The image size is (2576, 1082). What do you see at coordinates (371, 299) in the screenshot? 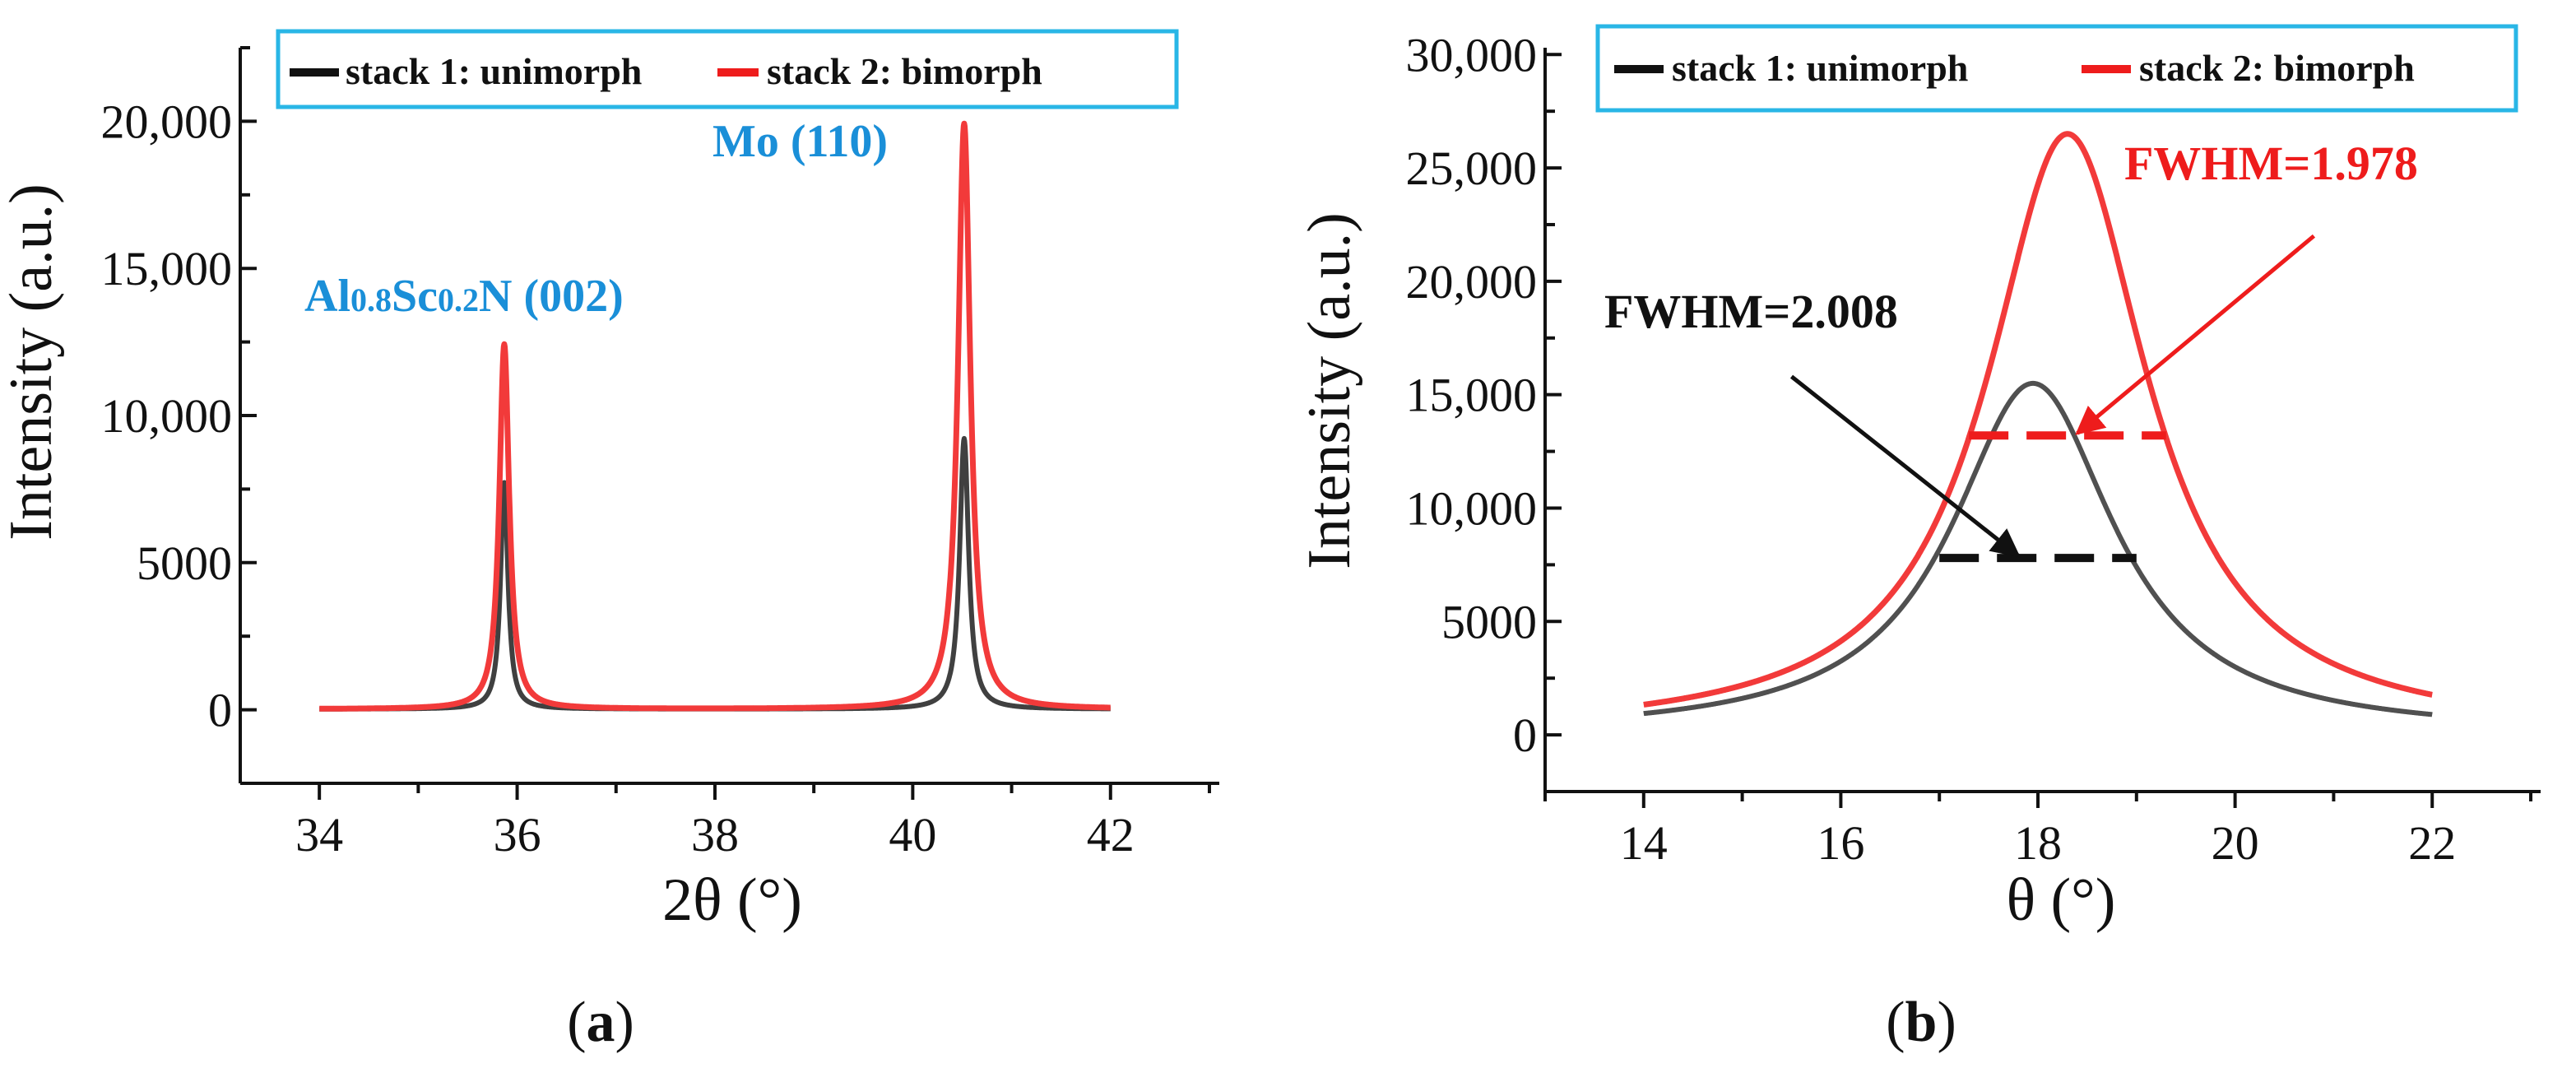
I see `chart-a-annotation-alscn-sub1: 0.8` at bounding box center [371, 299].